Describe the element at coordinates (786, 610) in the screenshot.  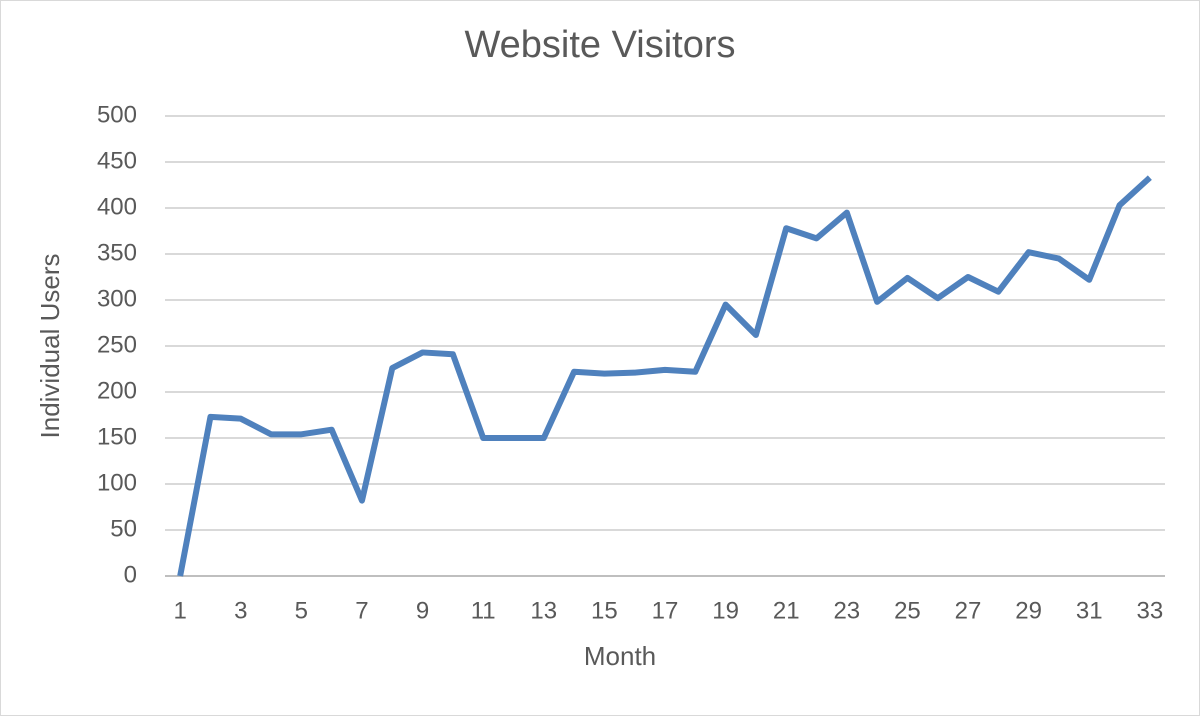
I see `x-tick-label: 21` at that location.